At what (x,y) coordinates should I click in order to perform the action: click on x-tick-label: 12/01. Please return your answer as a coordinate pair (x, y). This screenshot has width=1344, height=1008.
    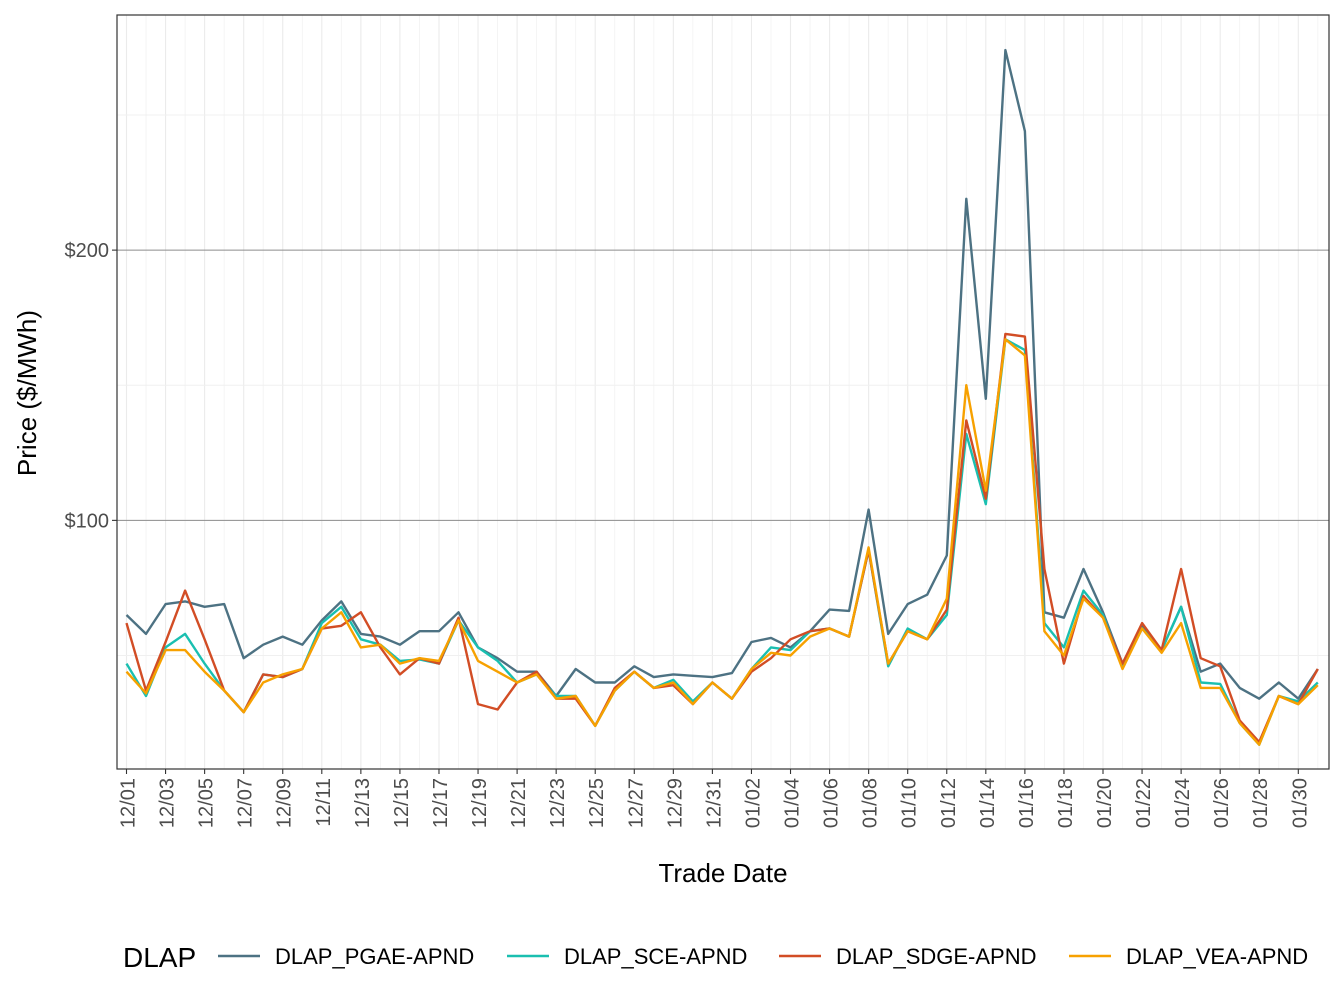
    Looking at the image, I should click on (129, 803).